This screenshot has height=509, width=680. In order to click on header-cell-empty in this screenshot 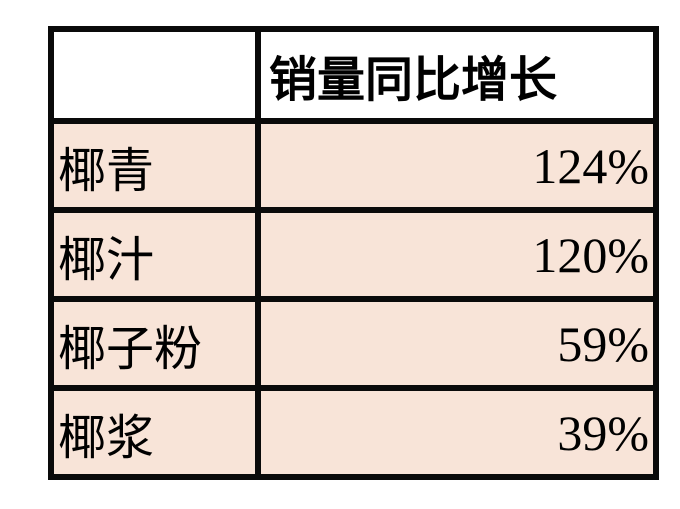, I will do `click(154, 75)`.